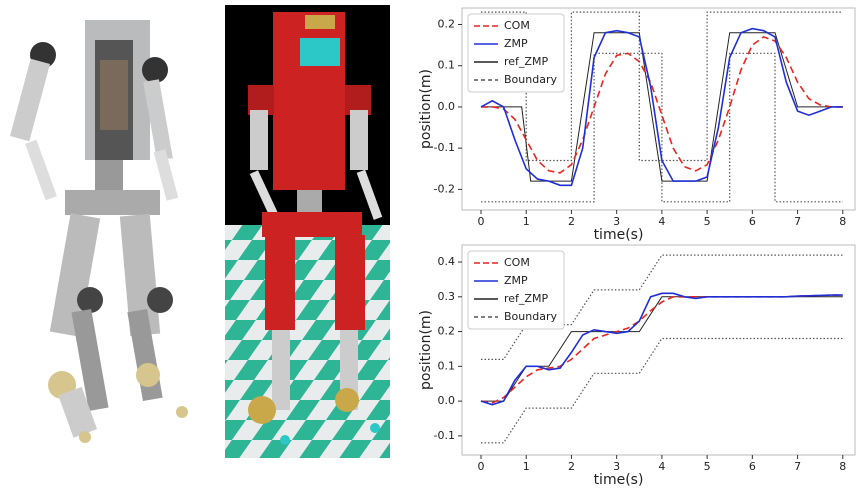 The width and height of the screenshot is (868, 492). What do you see at coordinates (447, 261) in the screenshot?
I see `y-tick-label: 0.4` at bounding box center [447, 261].